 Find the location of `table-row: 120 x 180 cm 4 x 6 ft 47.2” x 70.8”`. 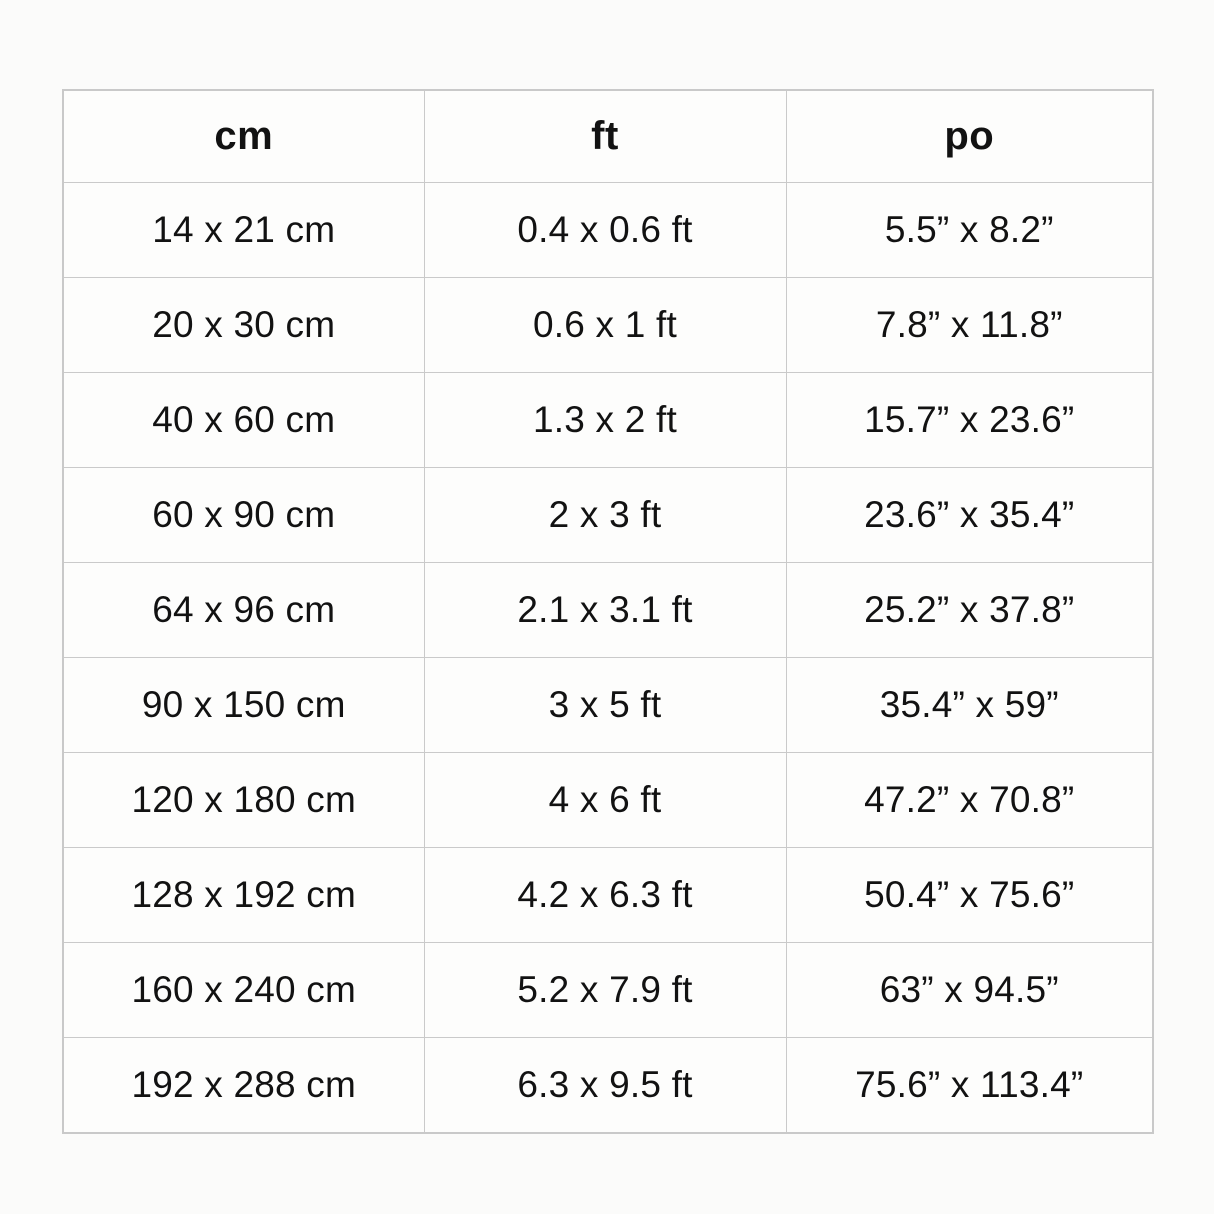

table-row: 120 x 180 cm 4 x 6 ft 47.2” x 70.8” is located at coordinates (608, 800).